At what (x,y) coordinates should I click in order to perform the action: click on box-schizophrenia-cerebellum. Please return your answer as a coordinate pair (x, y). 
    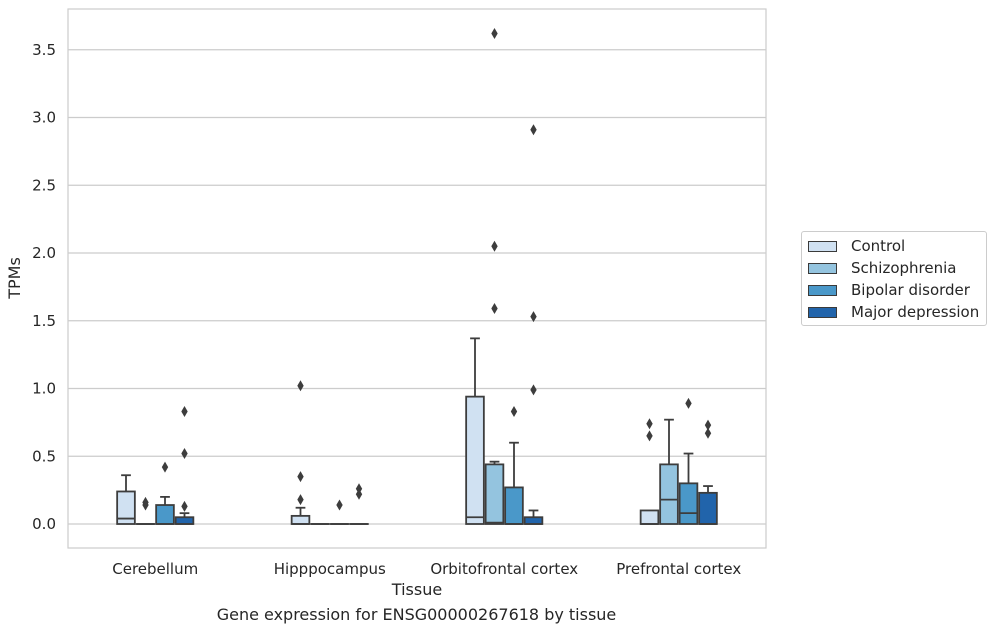
    Looking at the image, I should click on (145, 510).